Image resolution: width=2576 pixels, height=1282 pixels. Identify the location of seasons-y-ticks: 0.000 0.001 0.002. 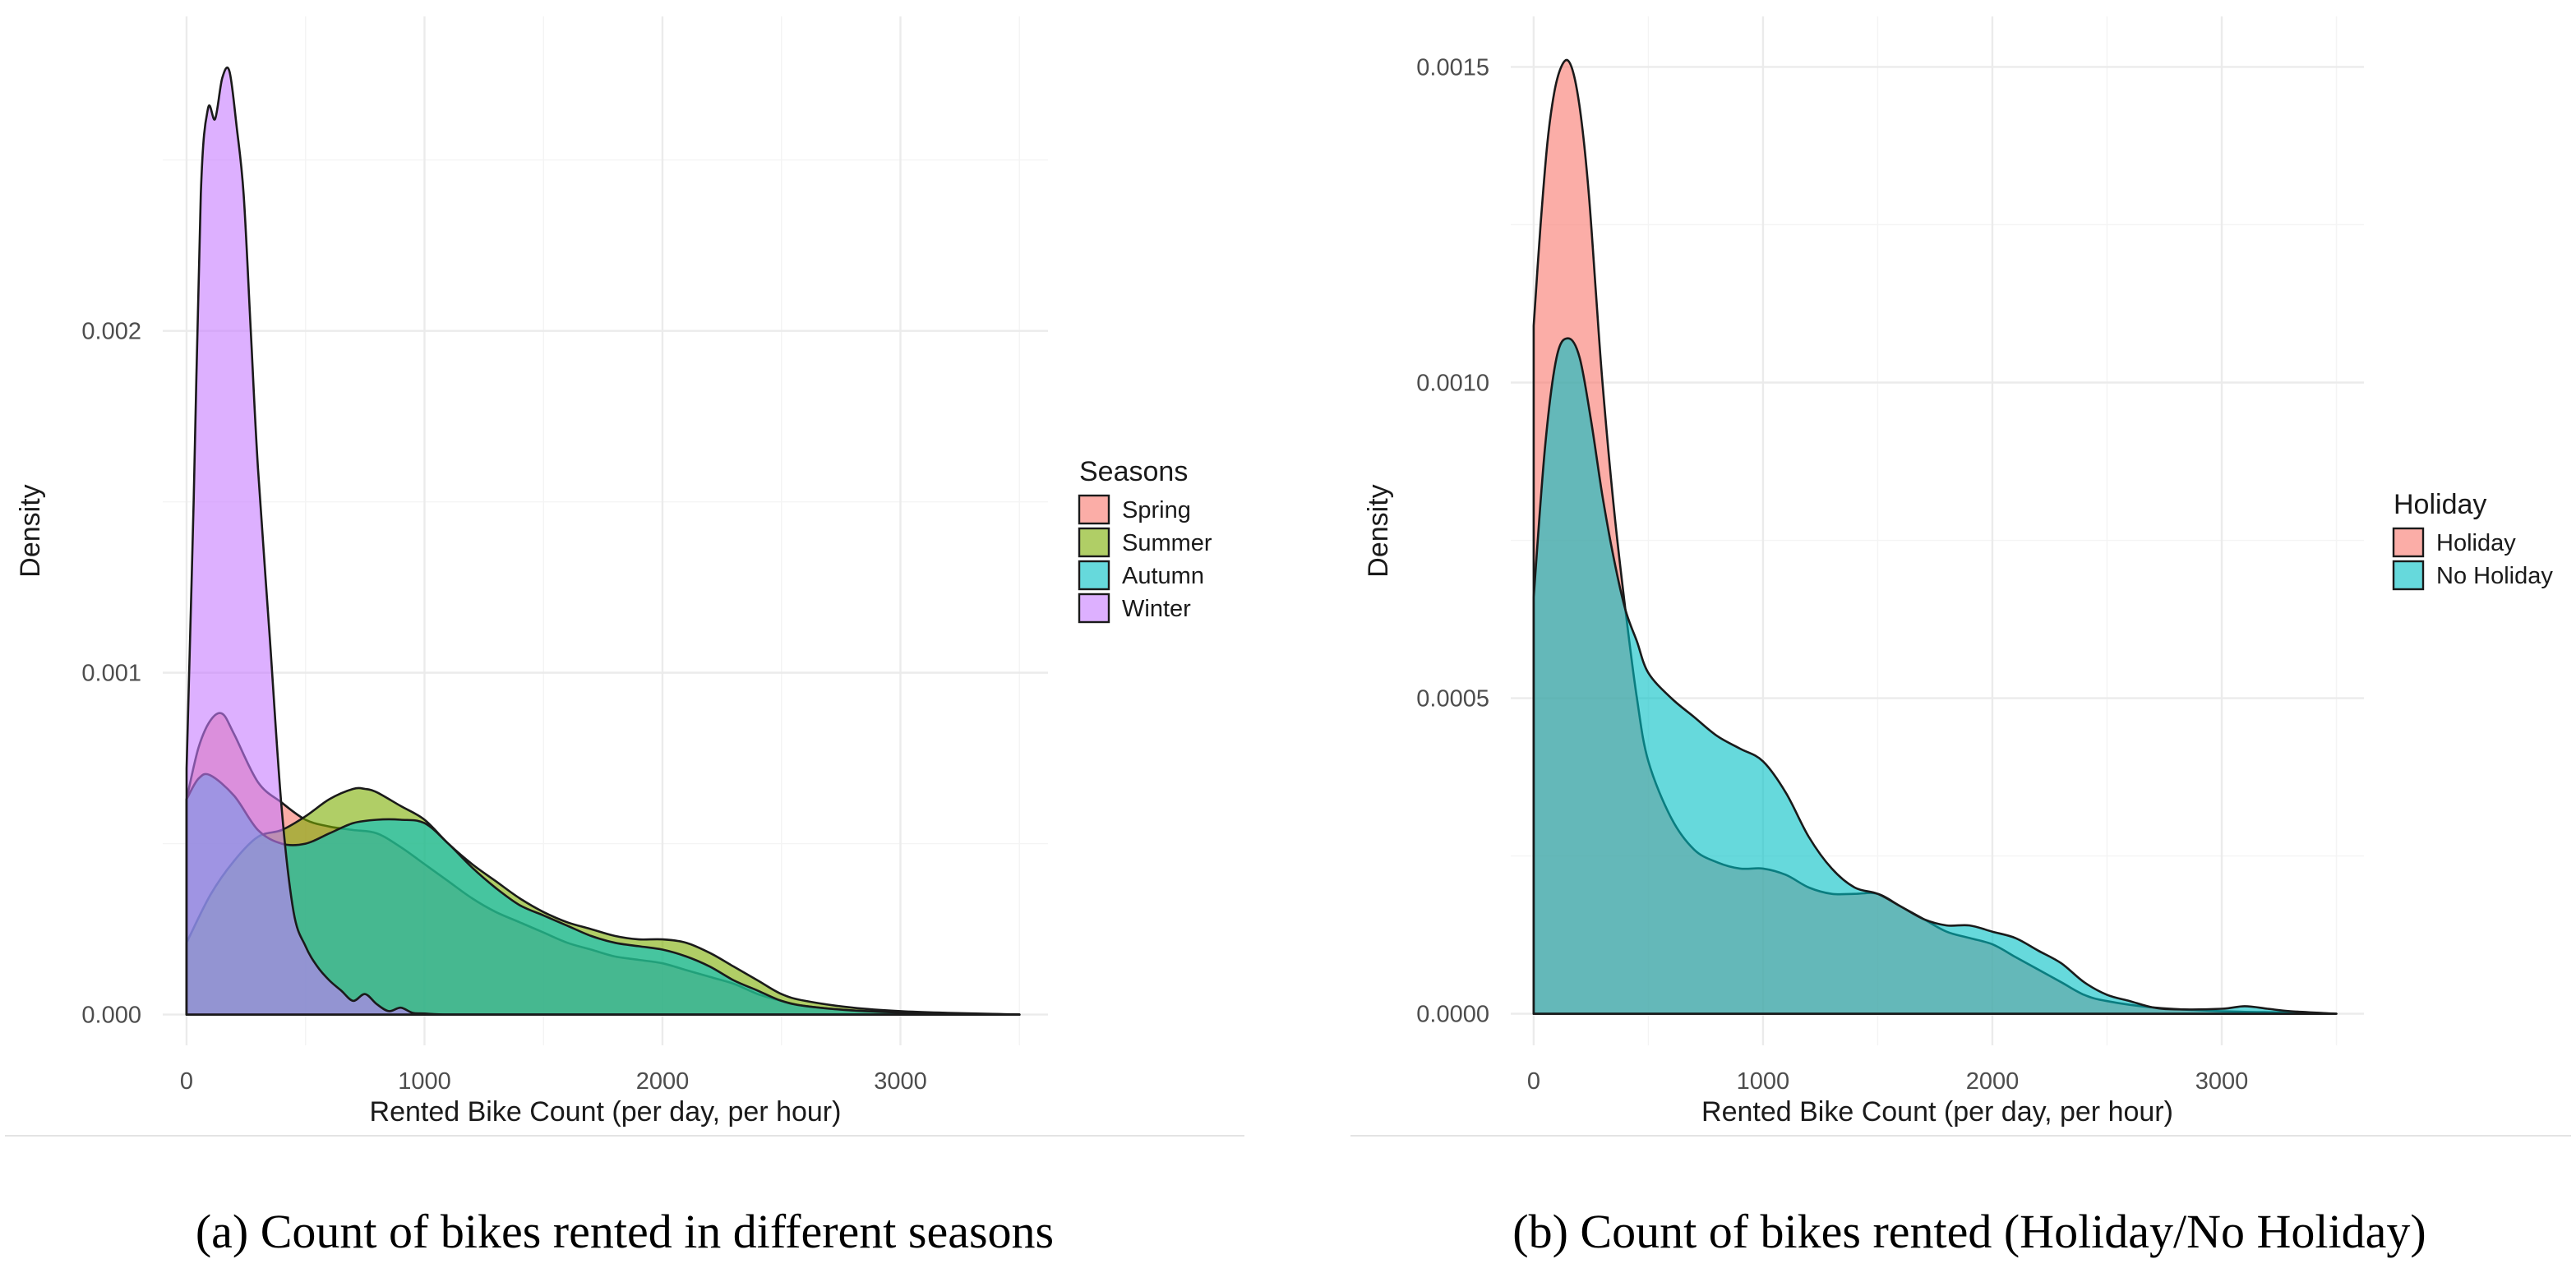
(111, 674).